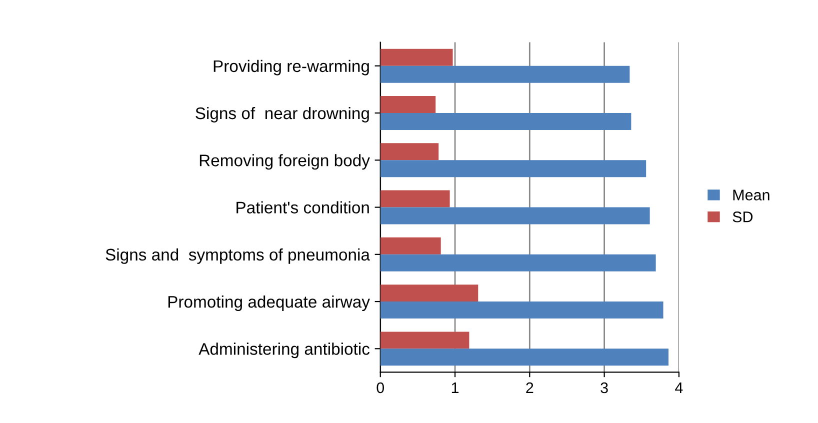  What do you see at coordinates (455, 388) in the screenshot?
I see `x-tick-label: 1` at bounding box center [455, 388].